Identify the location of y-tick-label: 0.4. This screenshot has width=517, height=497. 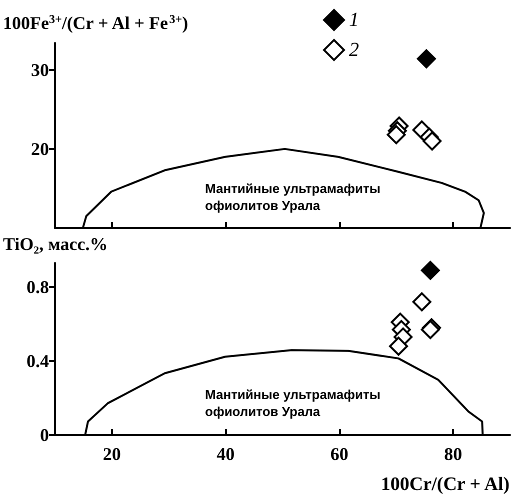
(37, 361).